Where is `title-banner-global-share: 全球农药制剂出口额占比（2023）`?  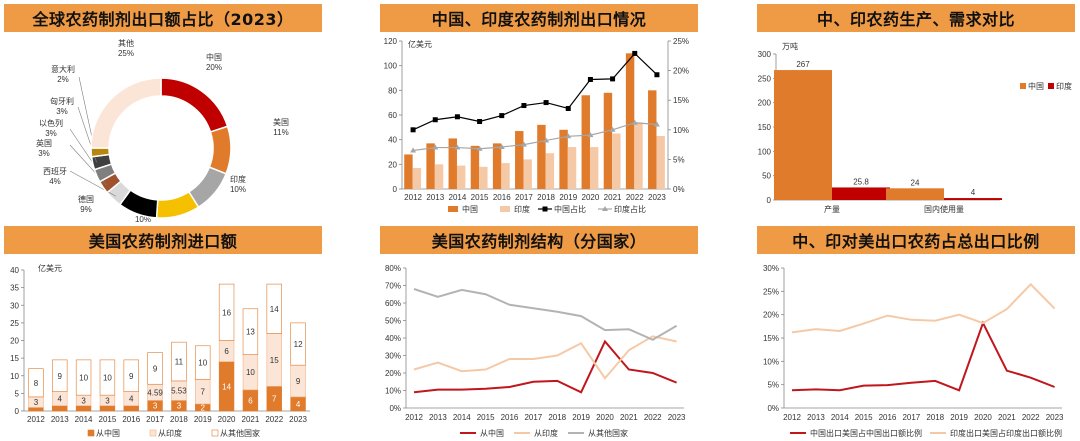
title-banner-global-share: 全球农药制剂出口额占比（2023） is located at coordinates (163, 18).